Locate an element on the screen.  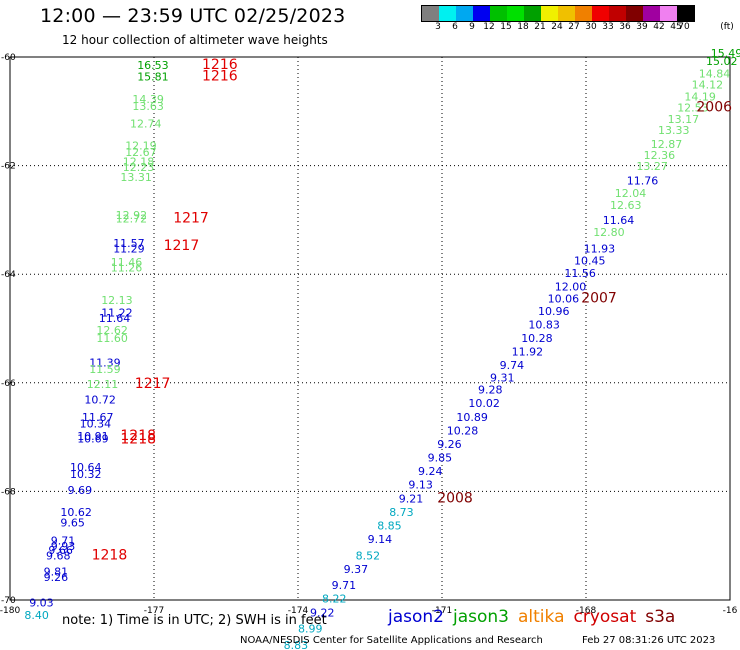
wave-height-label: 11.76 is located at coordinates (643, 181).